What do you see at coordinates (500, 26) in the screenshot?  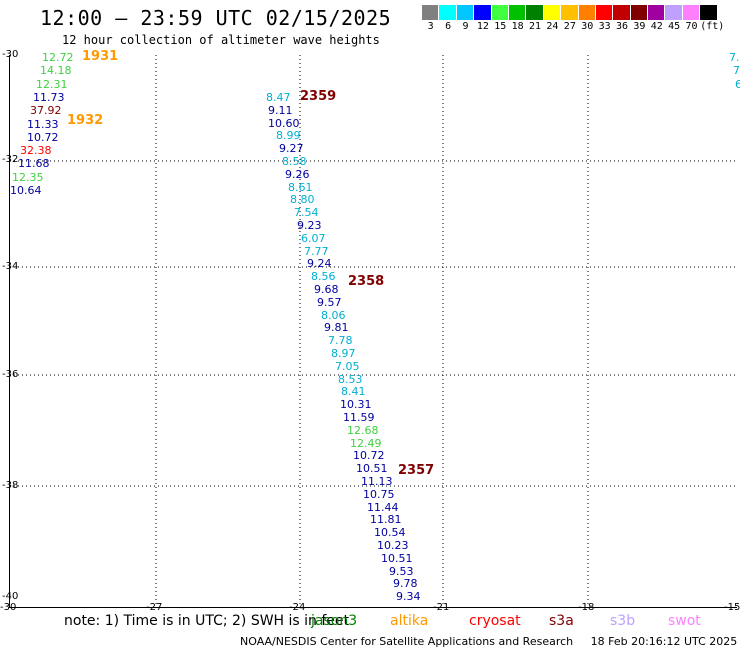 I see `legend-label: 15` at bounding box center [500, 26].